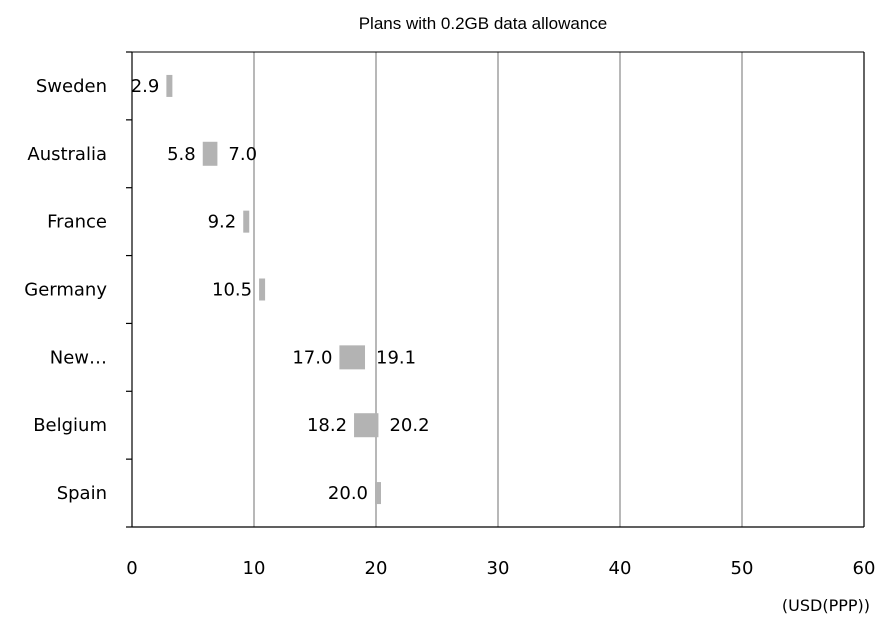  What do you see at coordinates (396, 357) in the screenshot?
I see `data-label-high-4: 19.1` at bounding box center [396, 357].